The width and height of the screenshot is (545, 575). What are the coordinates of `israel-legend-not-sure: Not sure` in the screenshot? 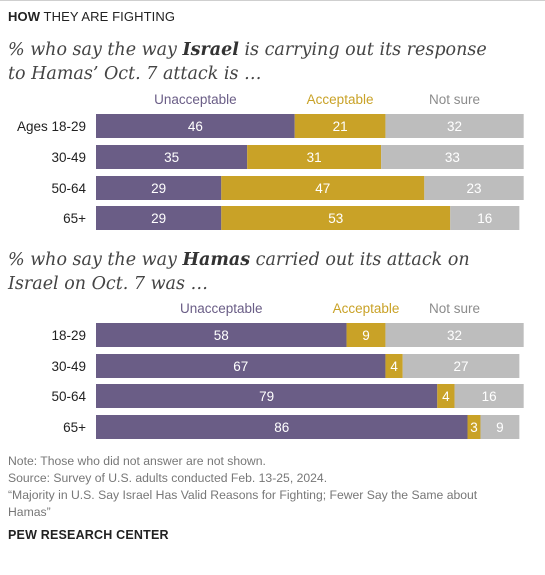 It's located at (454, 99).